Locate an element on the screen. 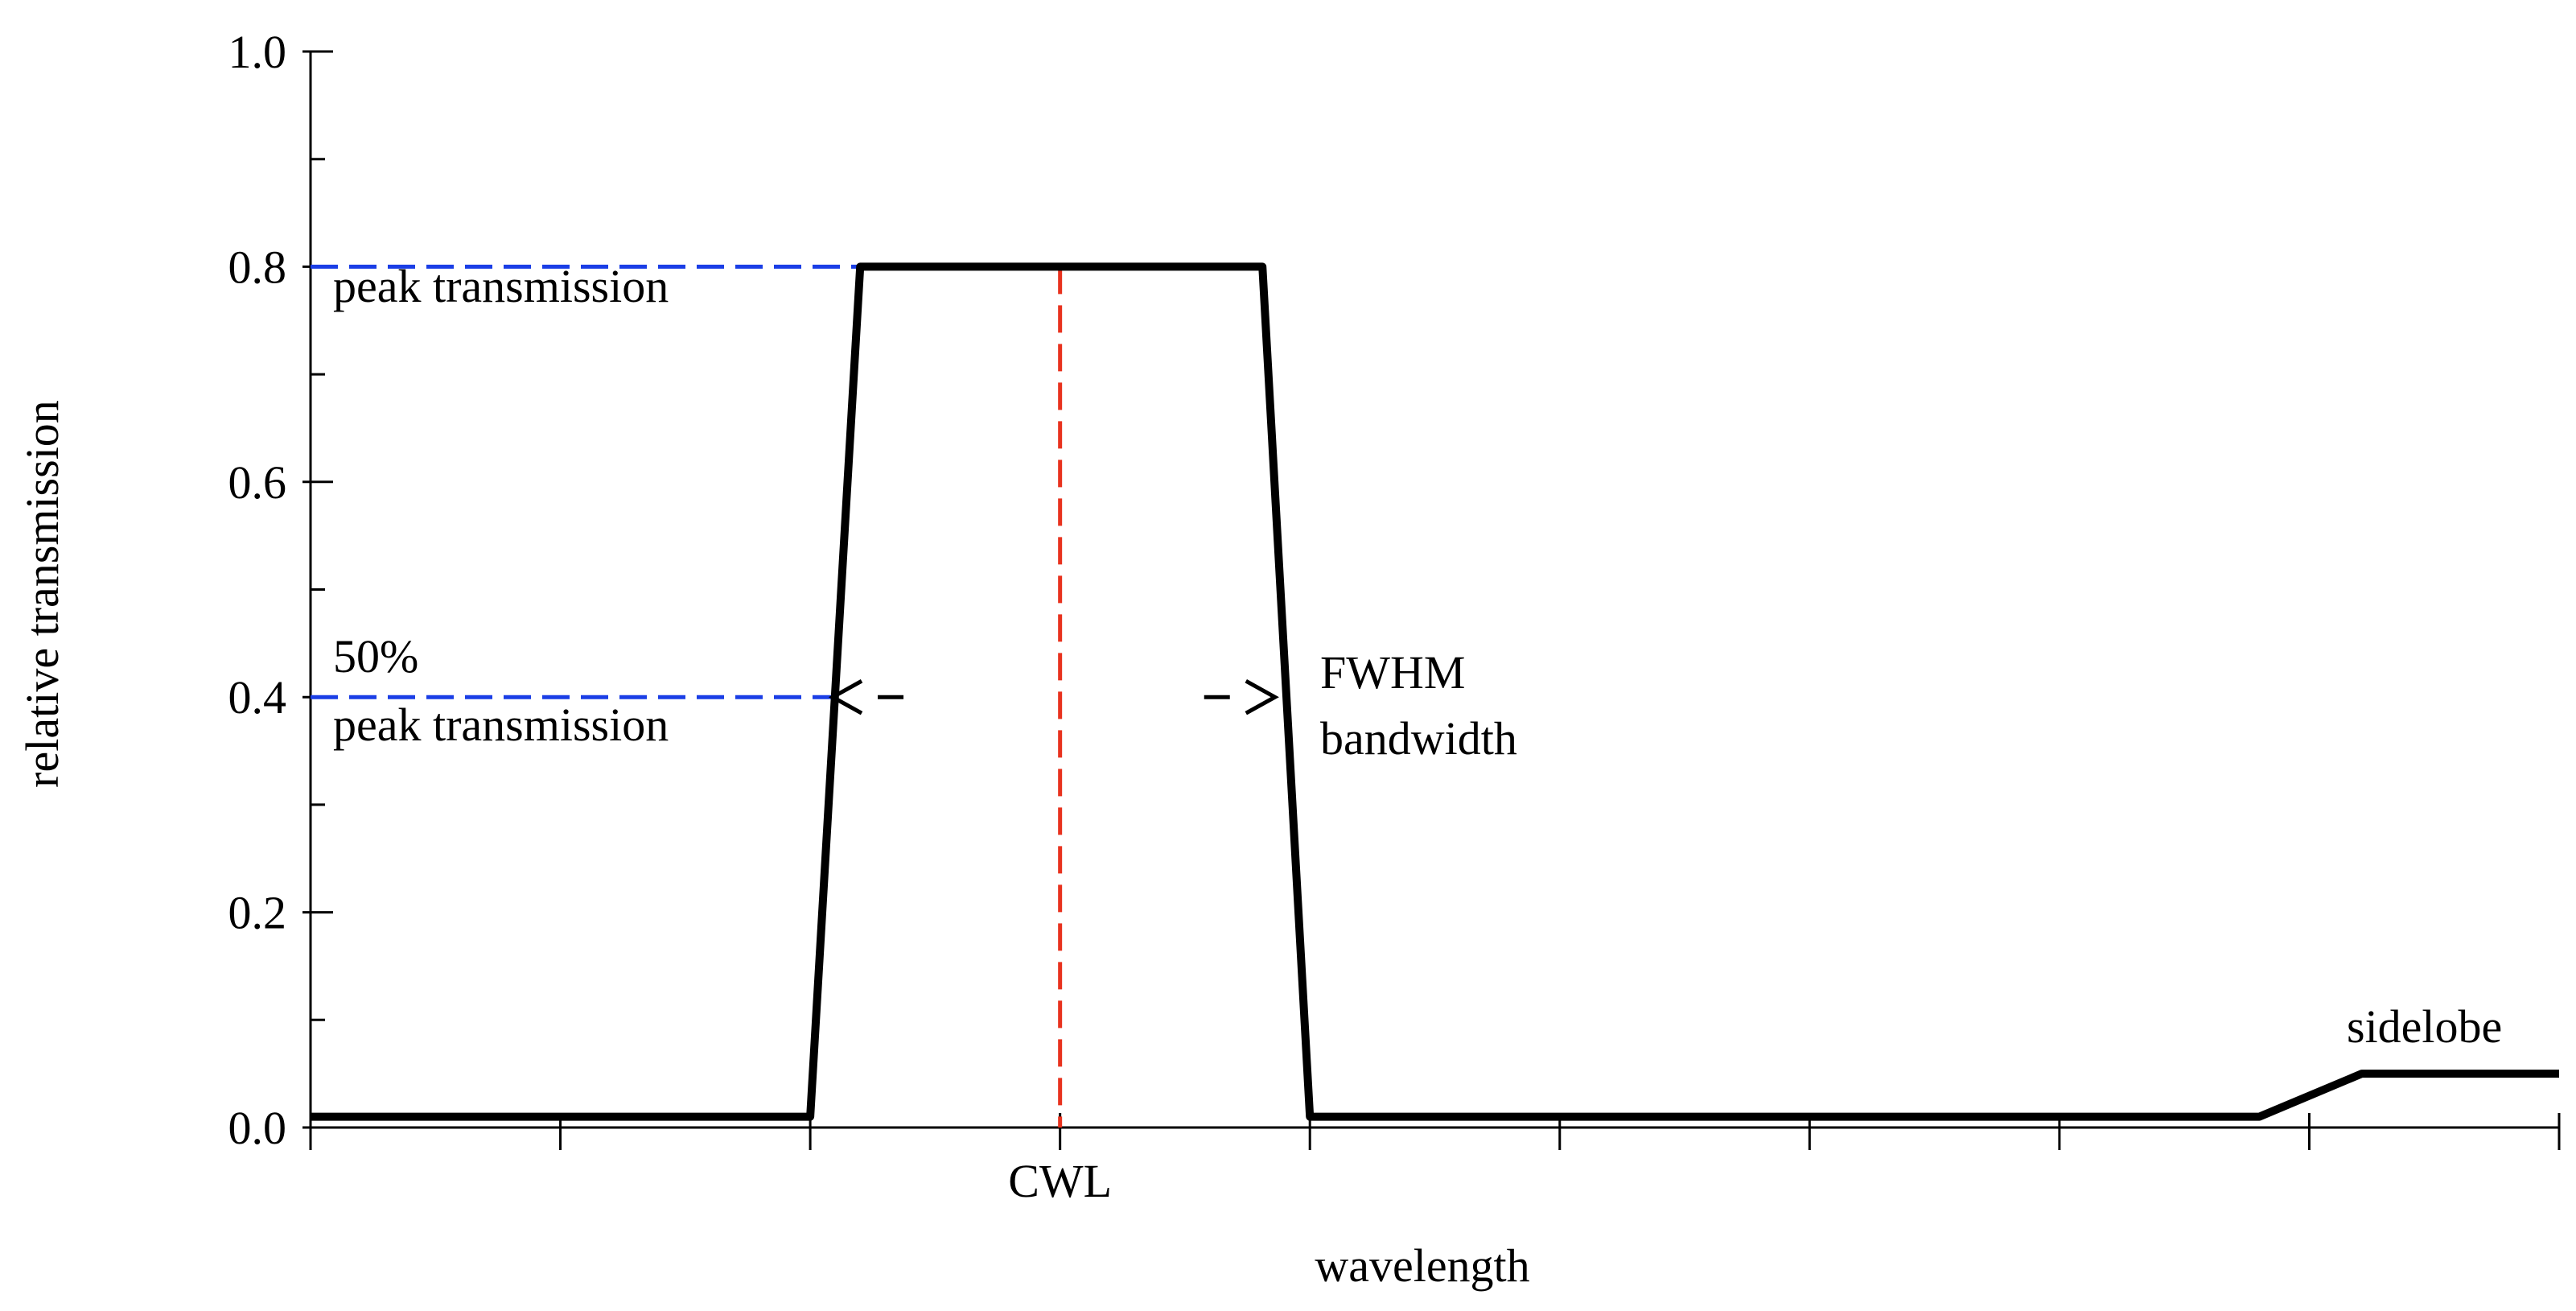 This screenshot has width=2576, height=1311. half-label: peak transmission is located at coordinates (501, 725).